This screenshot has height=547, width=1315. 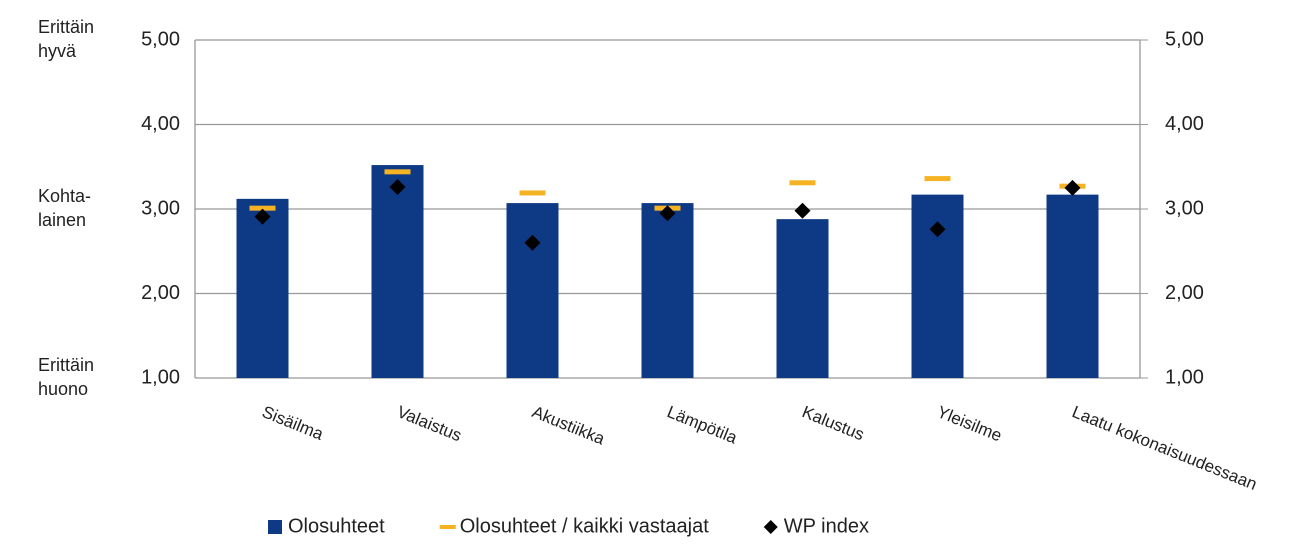 I want to click on y-tick-label: 2,00, so click(x=160, y=293).